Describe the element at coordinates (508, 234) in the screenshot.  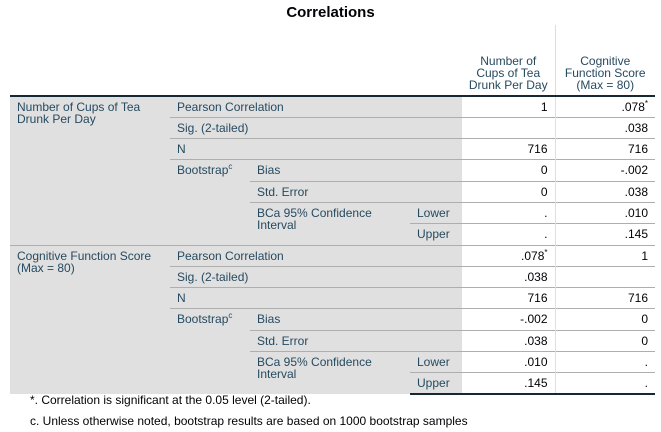
I see `cell-c1-upper: .` at that location.